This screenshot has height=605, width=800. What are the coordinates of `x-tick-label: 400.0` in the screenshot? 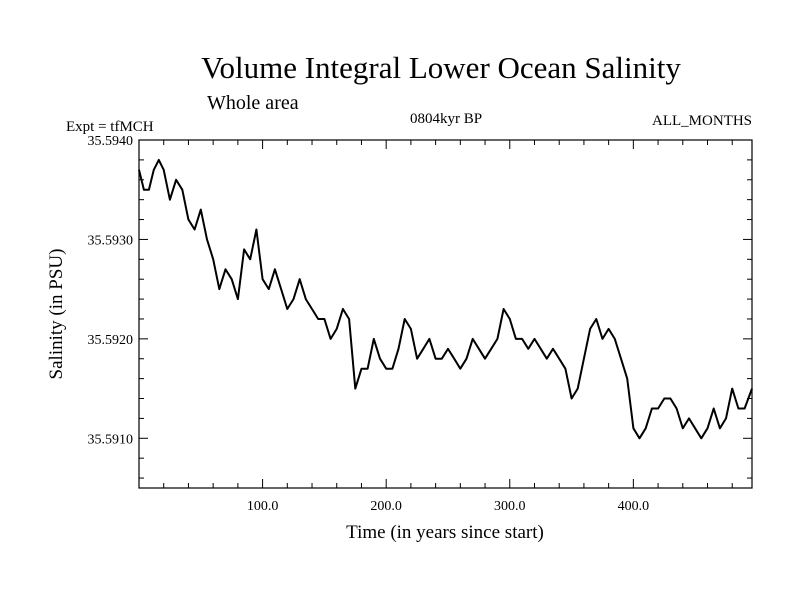 It's located at (634, 506).